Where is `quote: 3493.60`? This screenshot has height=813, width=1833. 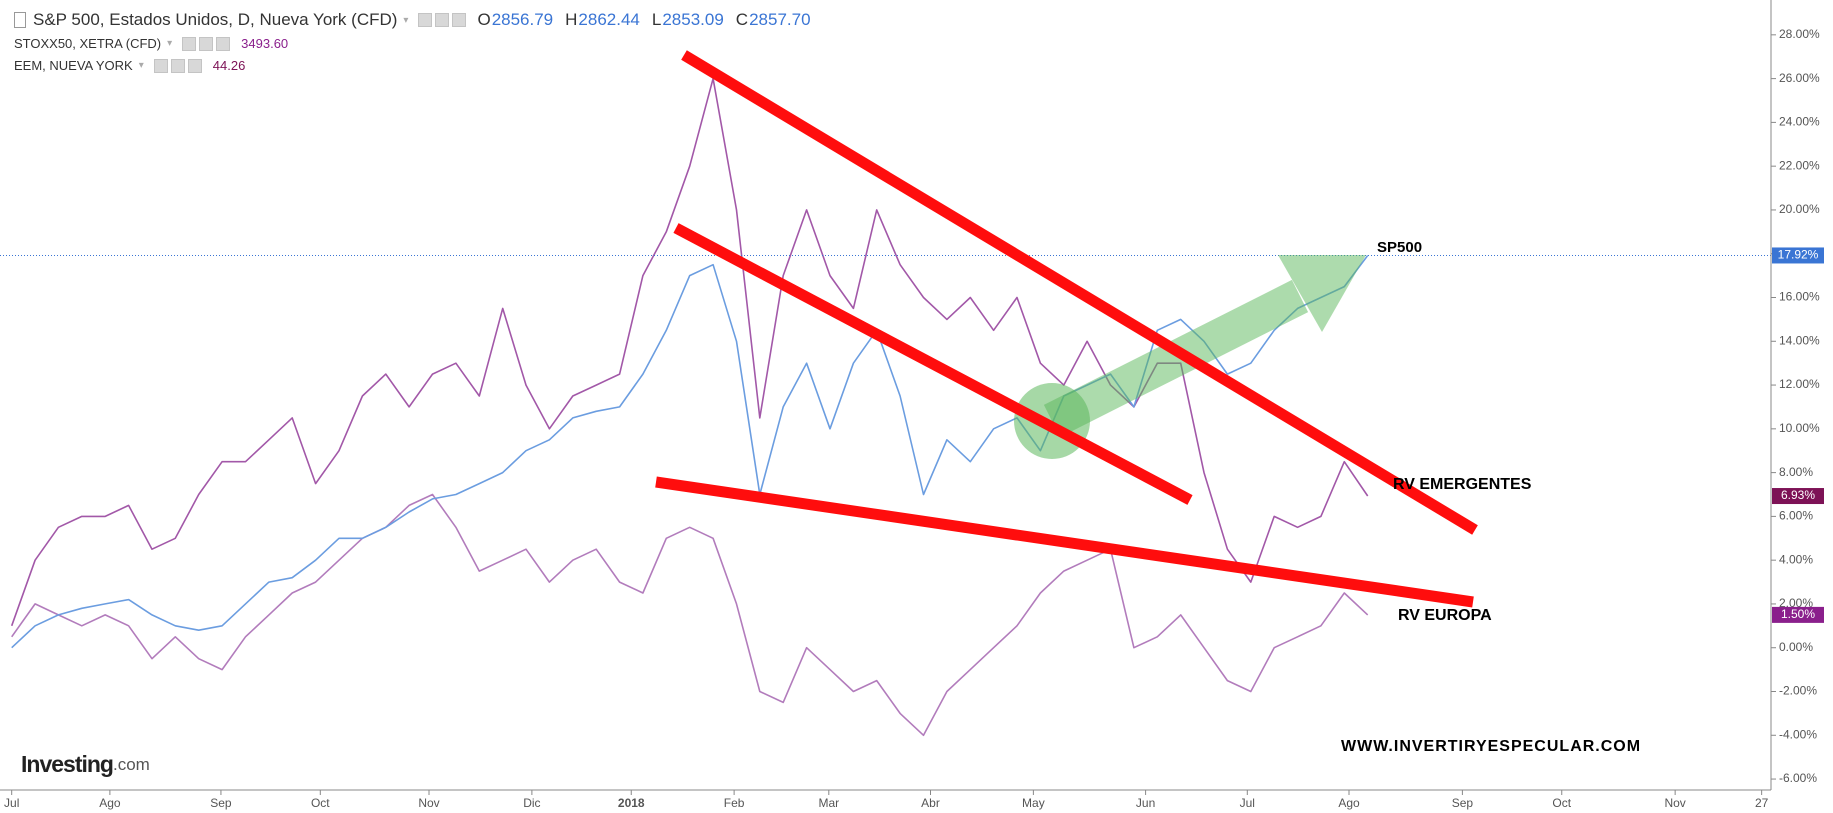
quote: 3493.60 is located at coordinates (264, 43).